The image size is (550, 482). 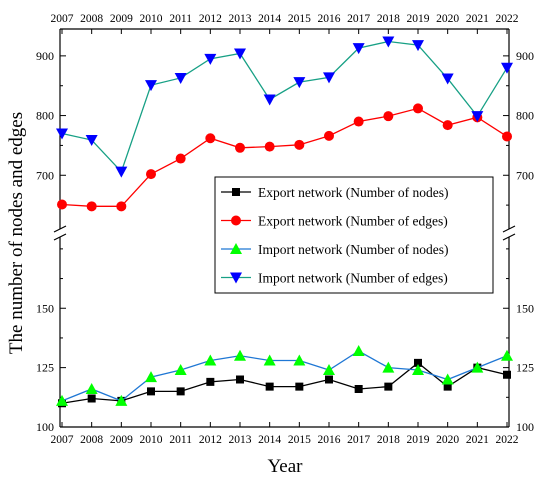 I want to click on x-tick-label-bottom: 2015, so click(x=299, y=440).